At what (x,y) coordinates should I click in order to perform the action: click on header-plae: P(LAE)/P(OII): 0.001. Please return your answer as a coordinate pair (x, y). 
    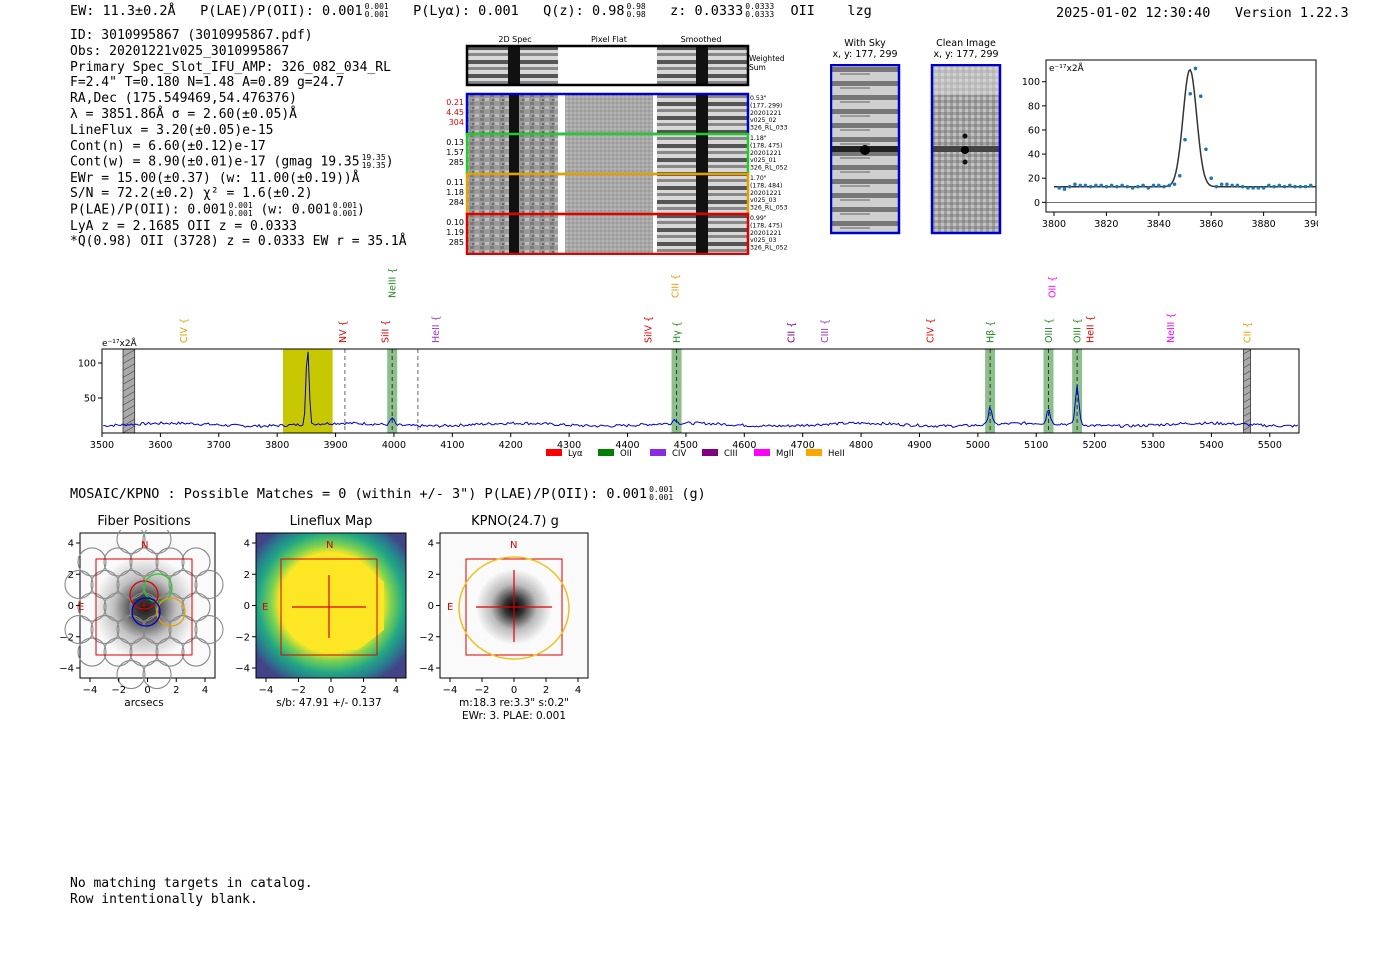
    Looking at the image, I should click on (281, 11).